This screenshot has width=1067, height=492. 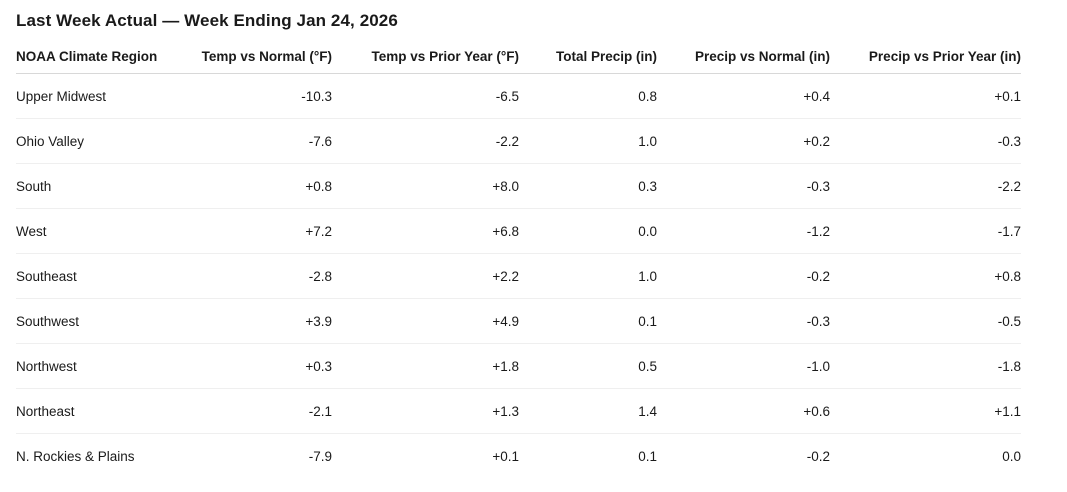 What do you see at coordinates (425, 366) in the screenshot?
I see `value-cell: +1.8` at bounding box center [425, 366].